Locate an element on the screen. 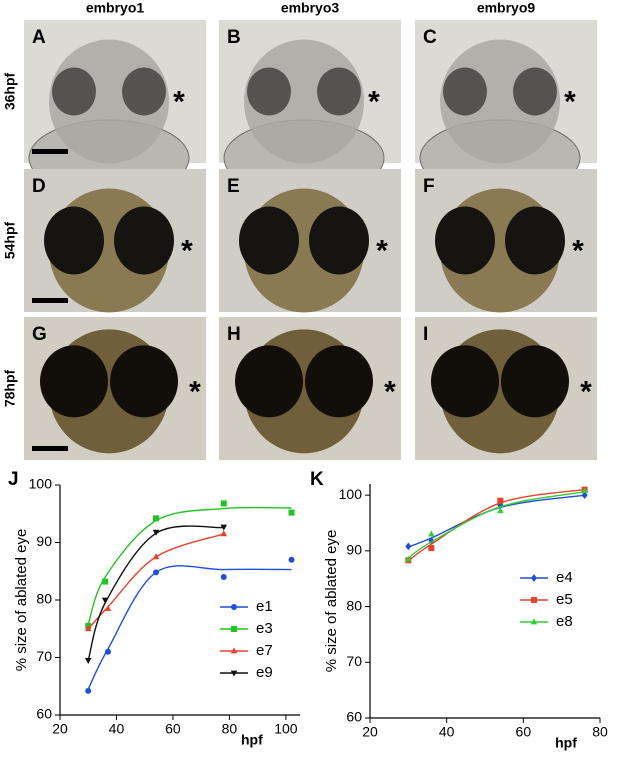 This screenshot has width=617, height=758. panel-letter: C is located at coordinates (430, 37).